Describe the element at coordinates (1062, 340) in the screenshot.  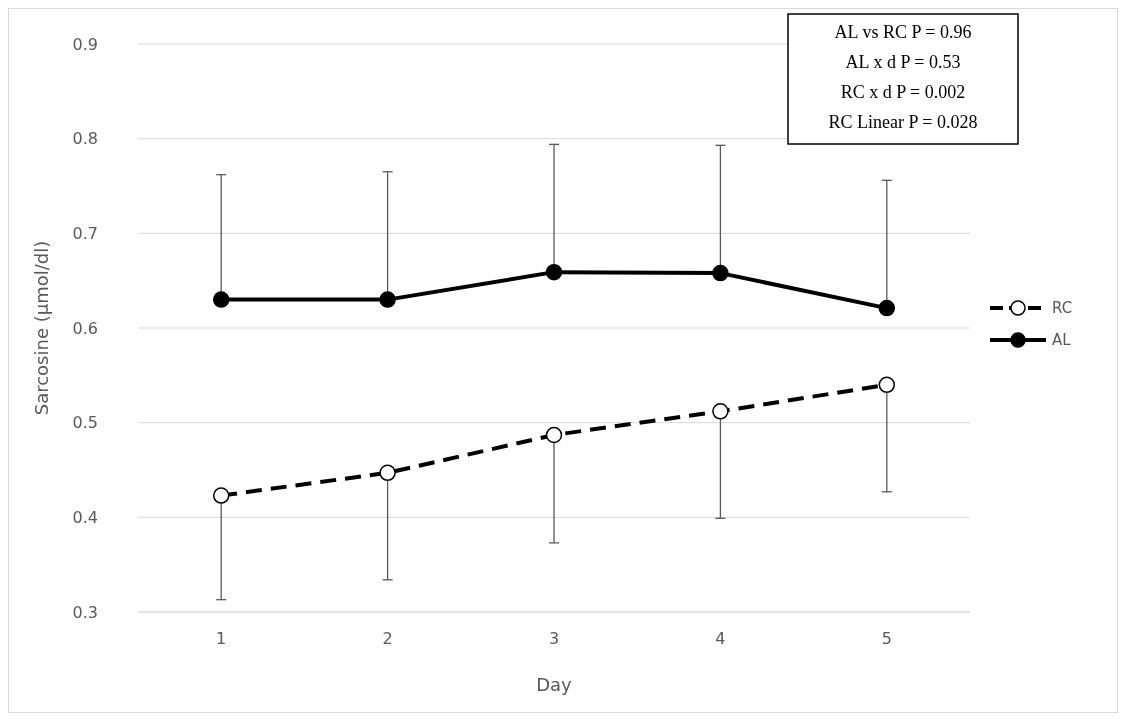
I see `legend-label: AL` at that location.